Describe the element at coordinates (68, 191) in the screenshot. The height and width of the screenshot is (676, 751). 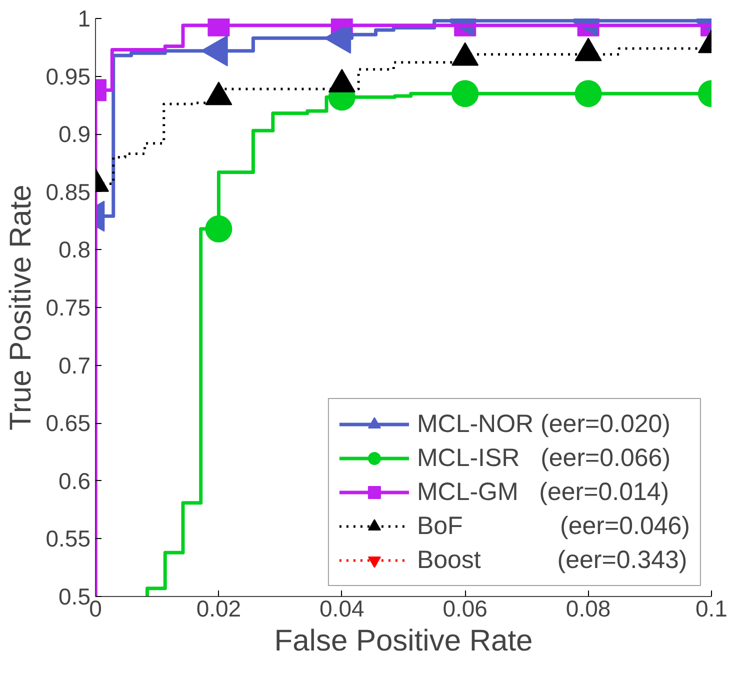
I see `y-tick-label: 0.85` at that location.